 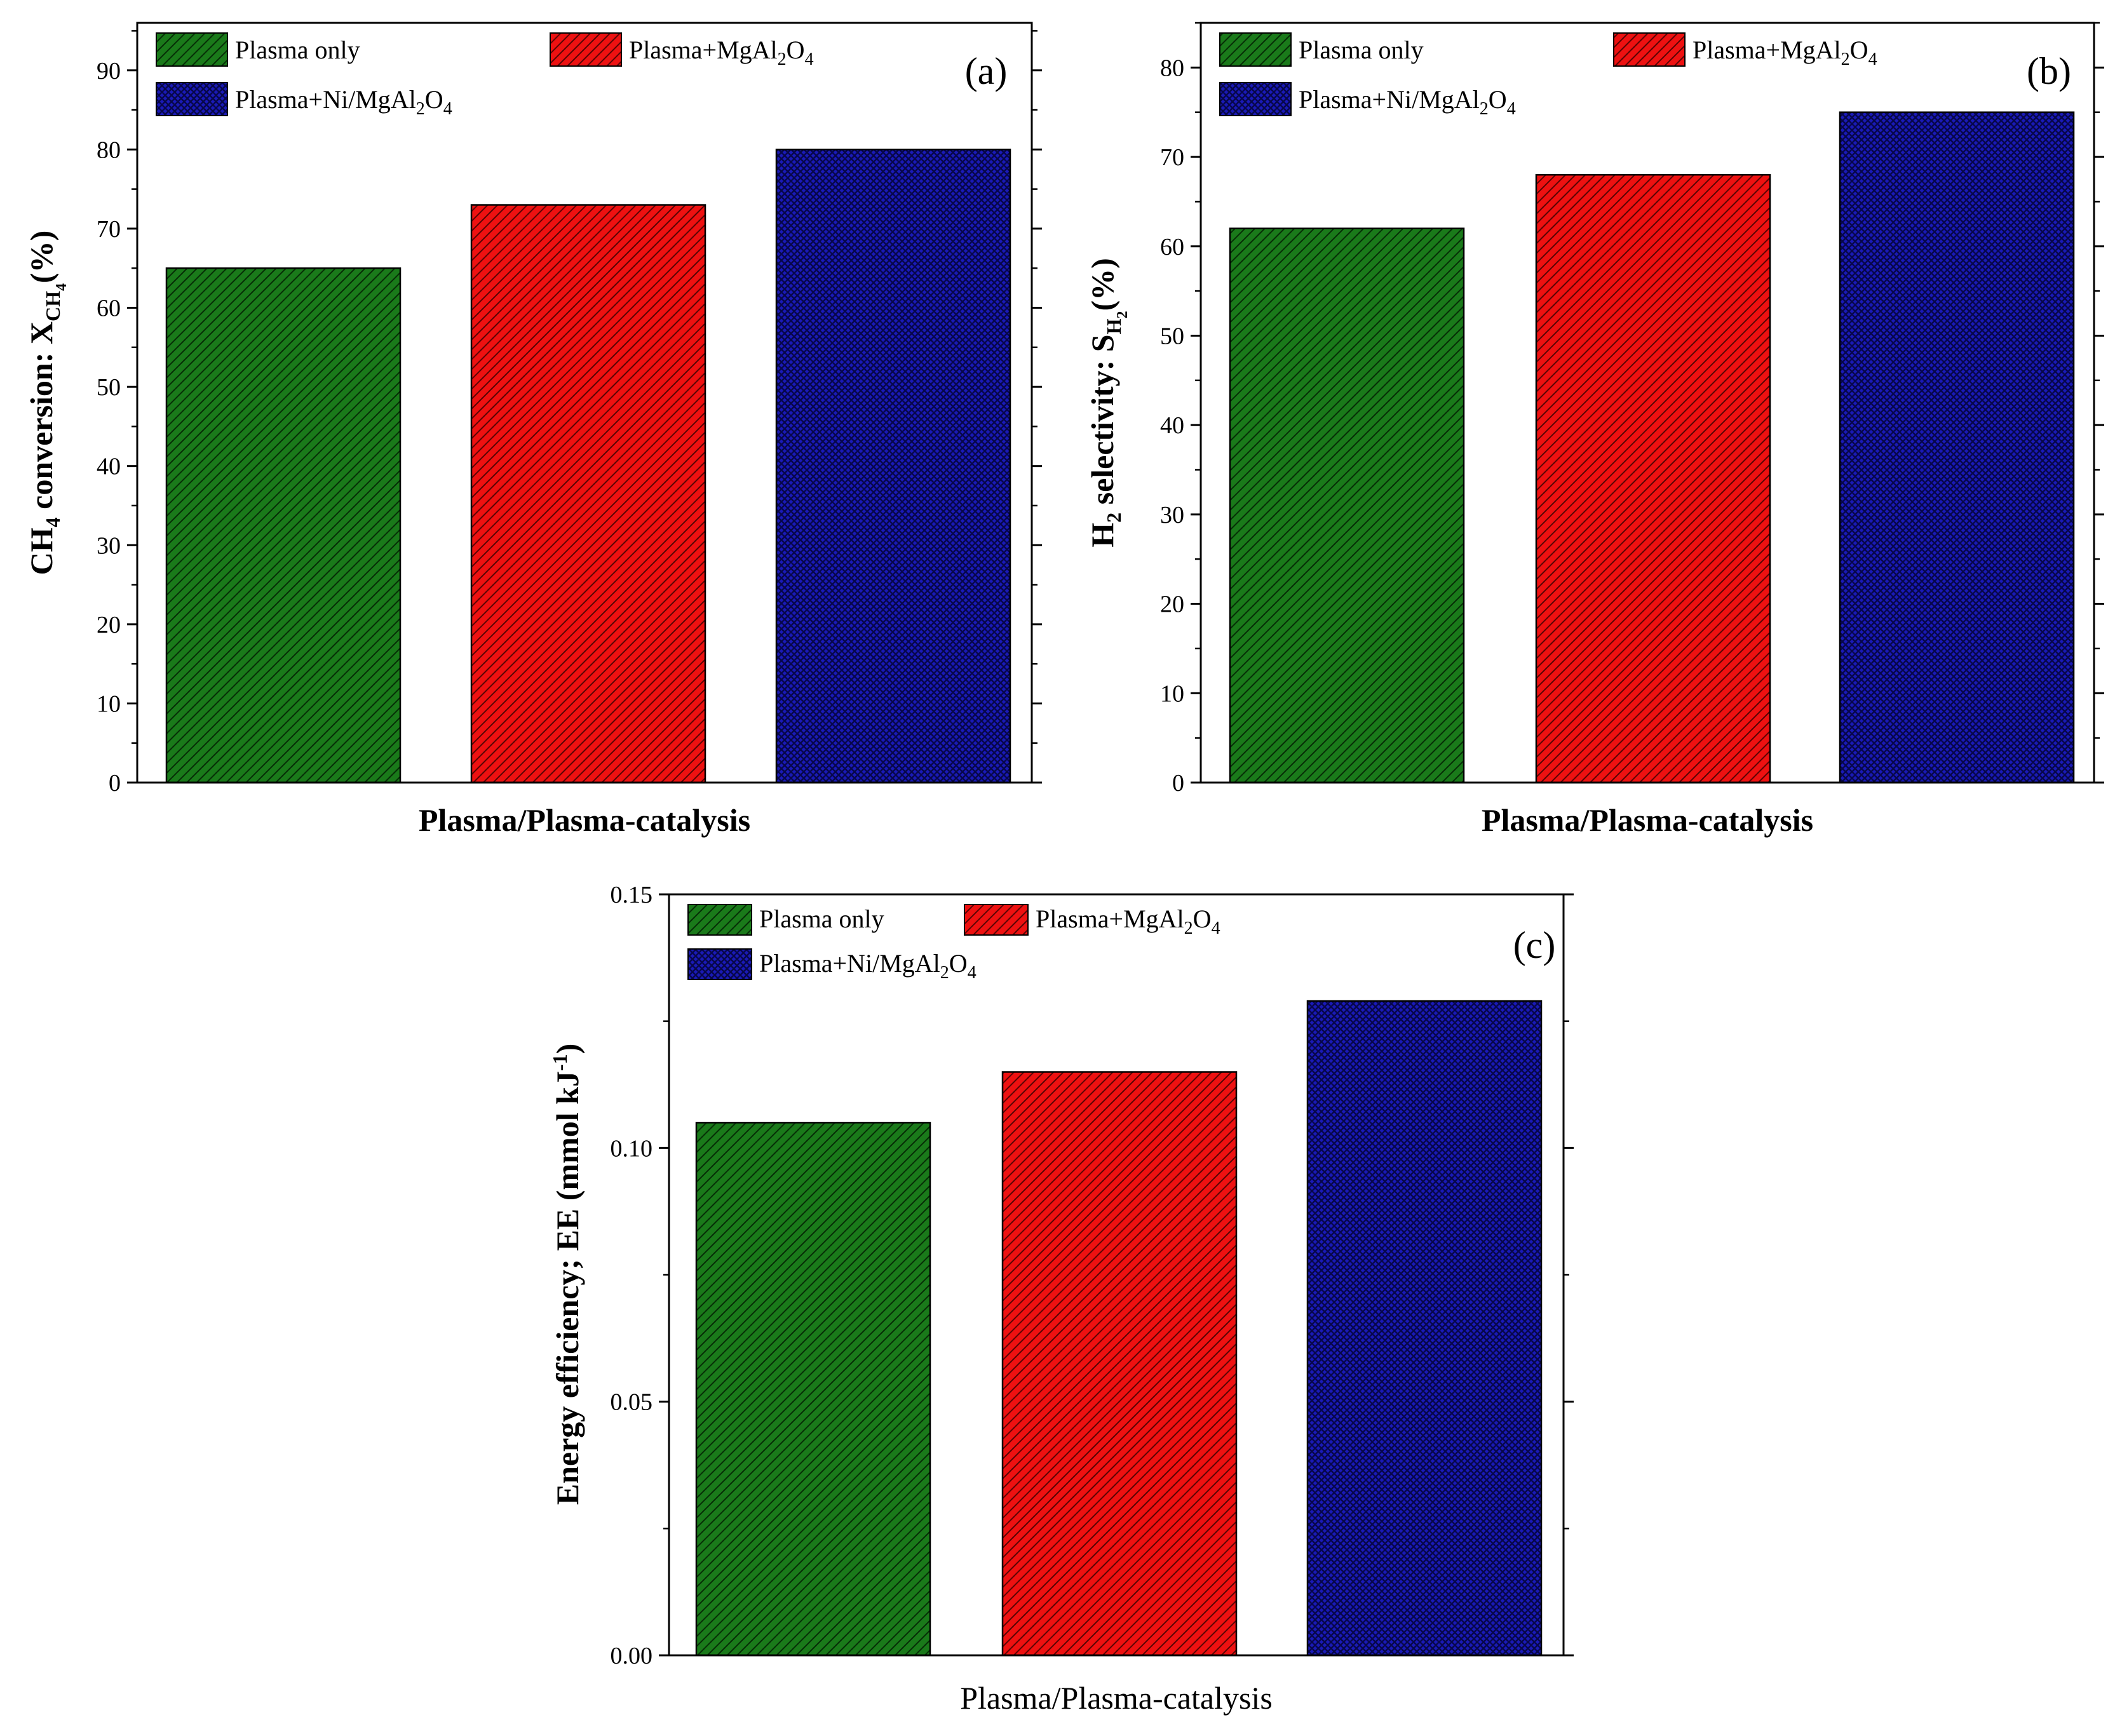 What do you see at coordinates (2049, 71) in the screenshot?
I see `panel-label: (b)` at bounding box center [2049, 71].